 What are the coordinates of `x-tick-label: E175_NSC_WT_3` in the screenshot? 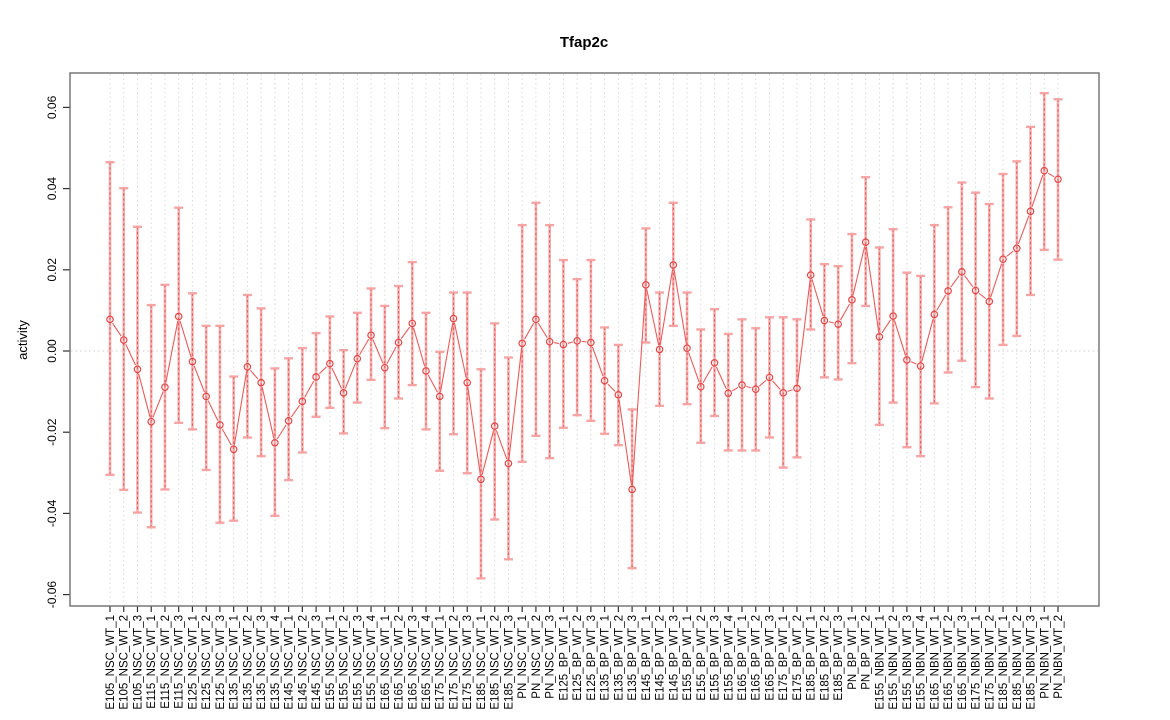 It's located at (468, 662).